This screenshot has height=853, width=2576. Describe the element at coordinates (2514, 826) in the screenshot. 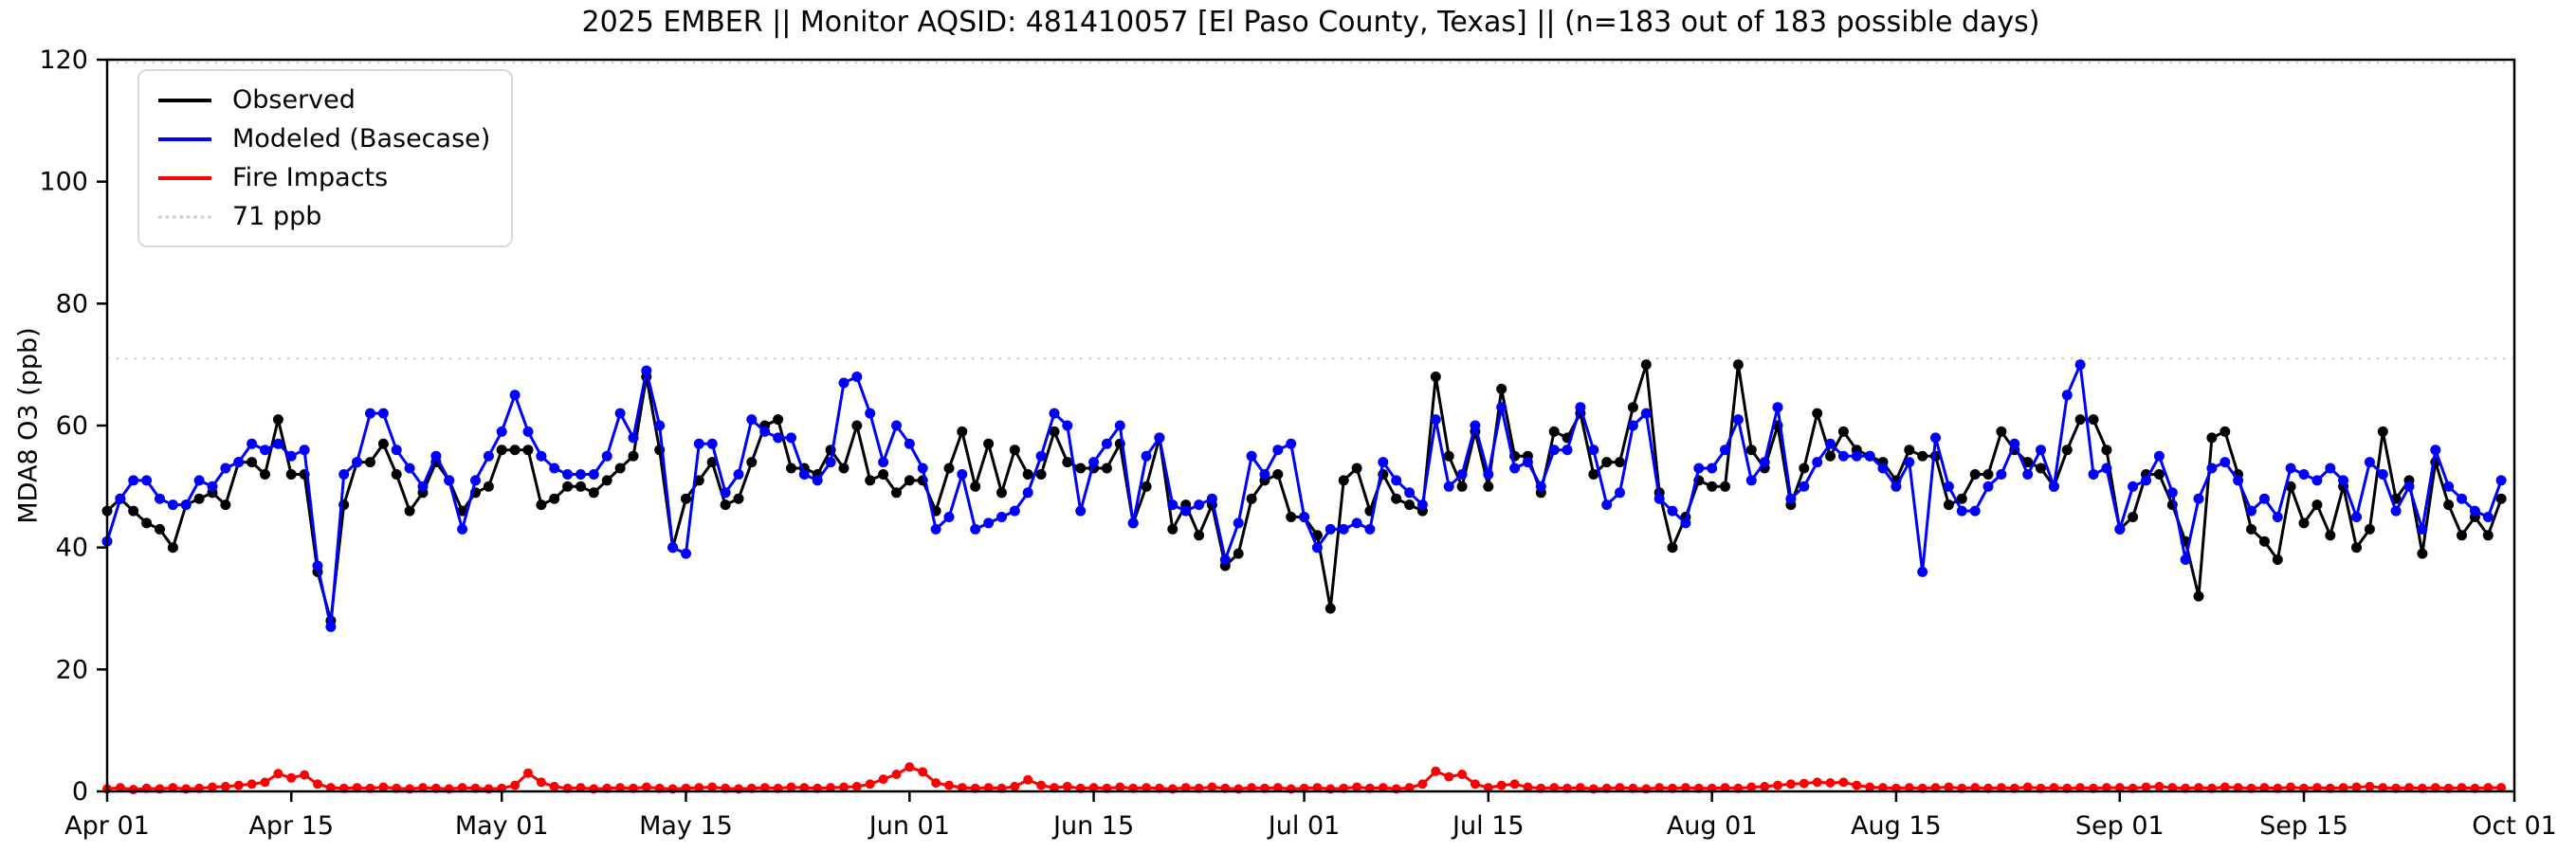

I see `x-tick-label: Oct 01` at that location.